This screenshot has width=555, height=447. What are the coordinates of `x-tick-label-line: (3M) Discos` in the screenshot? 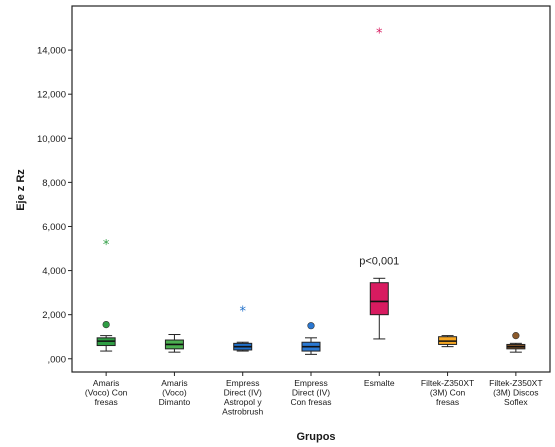 It's located at (515, 393).